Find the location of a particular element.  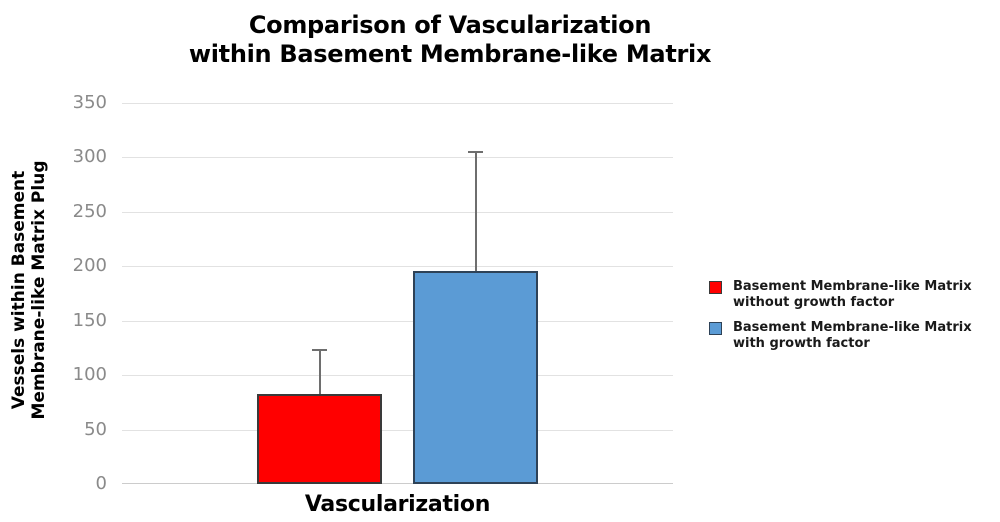

legend-swatch-blue is located at coordinates (715, 328).